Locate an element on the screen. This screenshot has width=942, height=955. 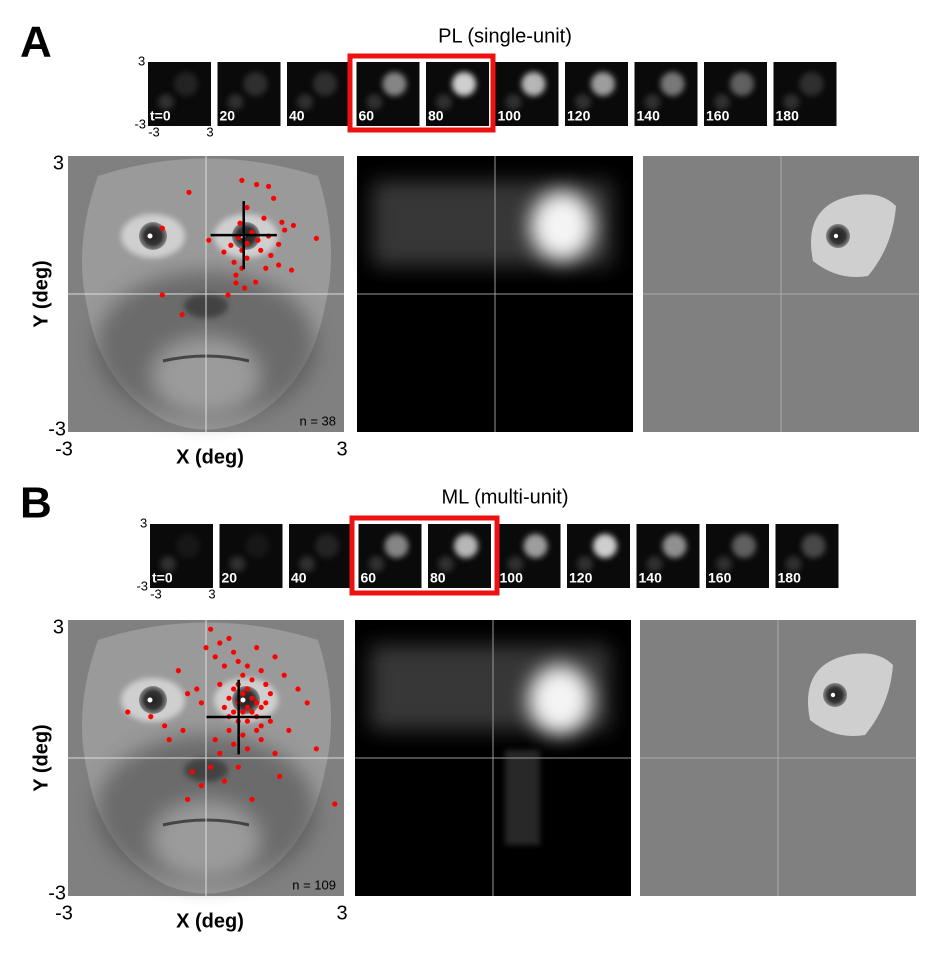
time-frame: 180 is located at coordinates (805, 94).